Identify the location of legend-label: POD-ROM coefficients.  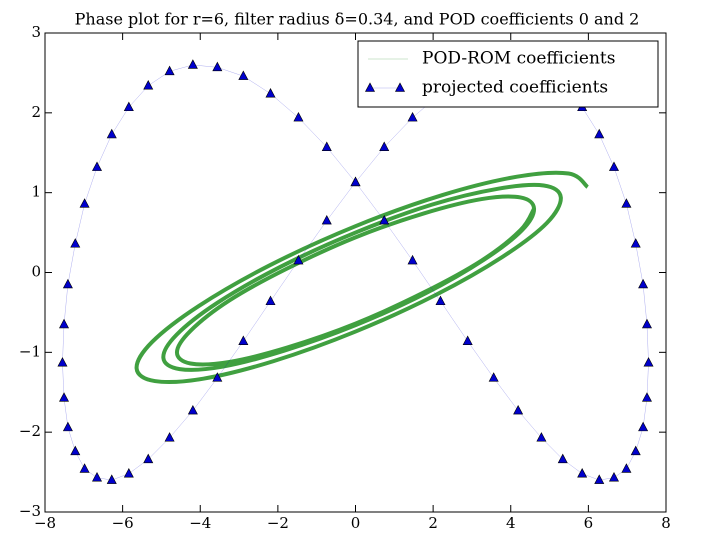
(518, 59).